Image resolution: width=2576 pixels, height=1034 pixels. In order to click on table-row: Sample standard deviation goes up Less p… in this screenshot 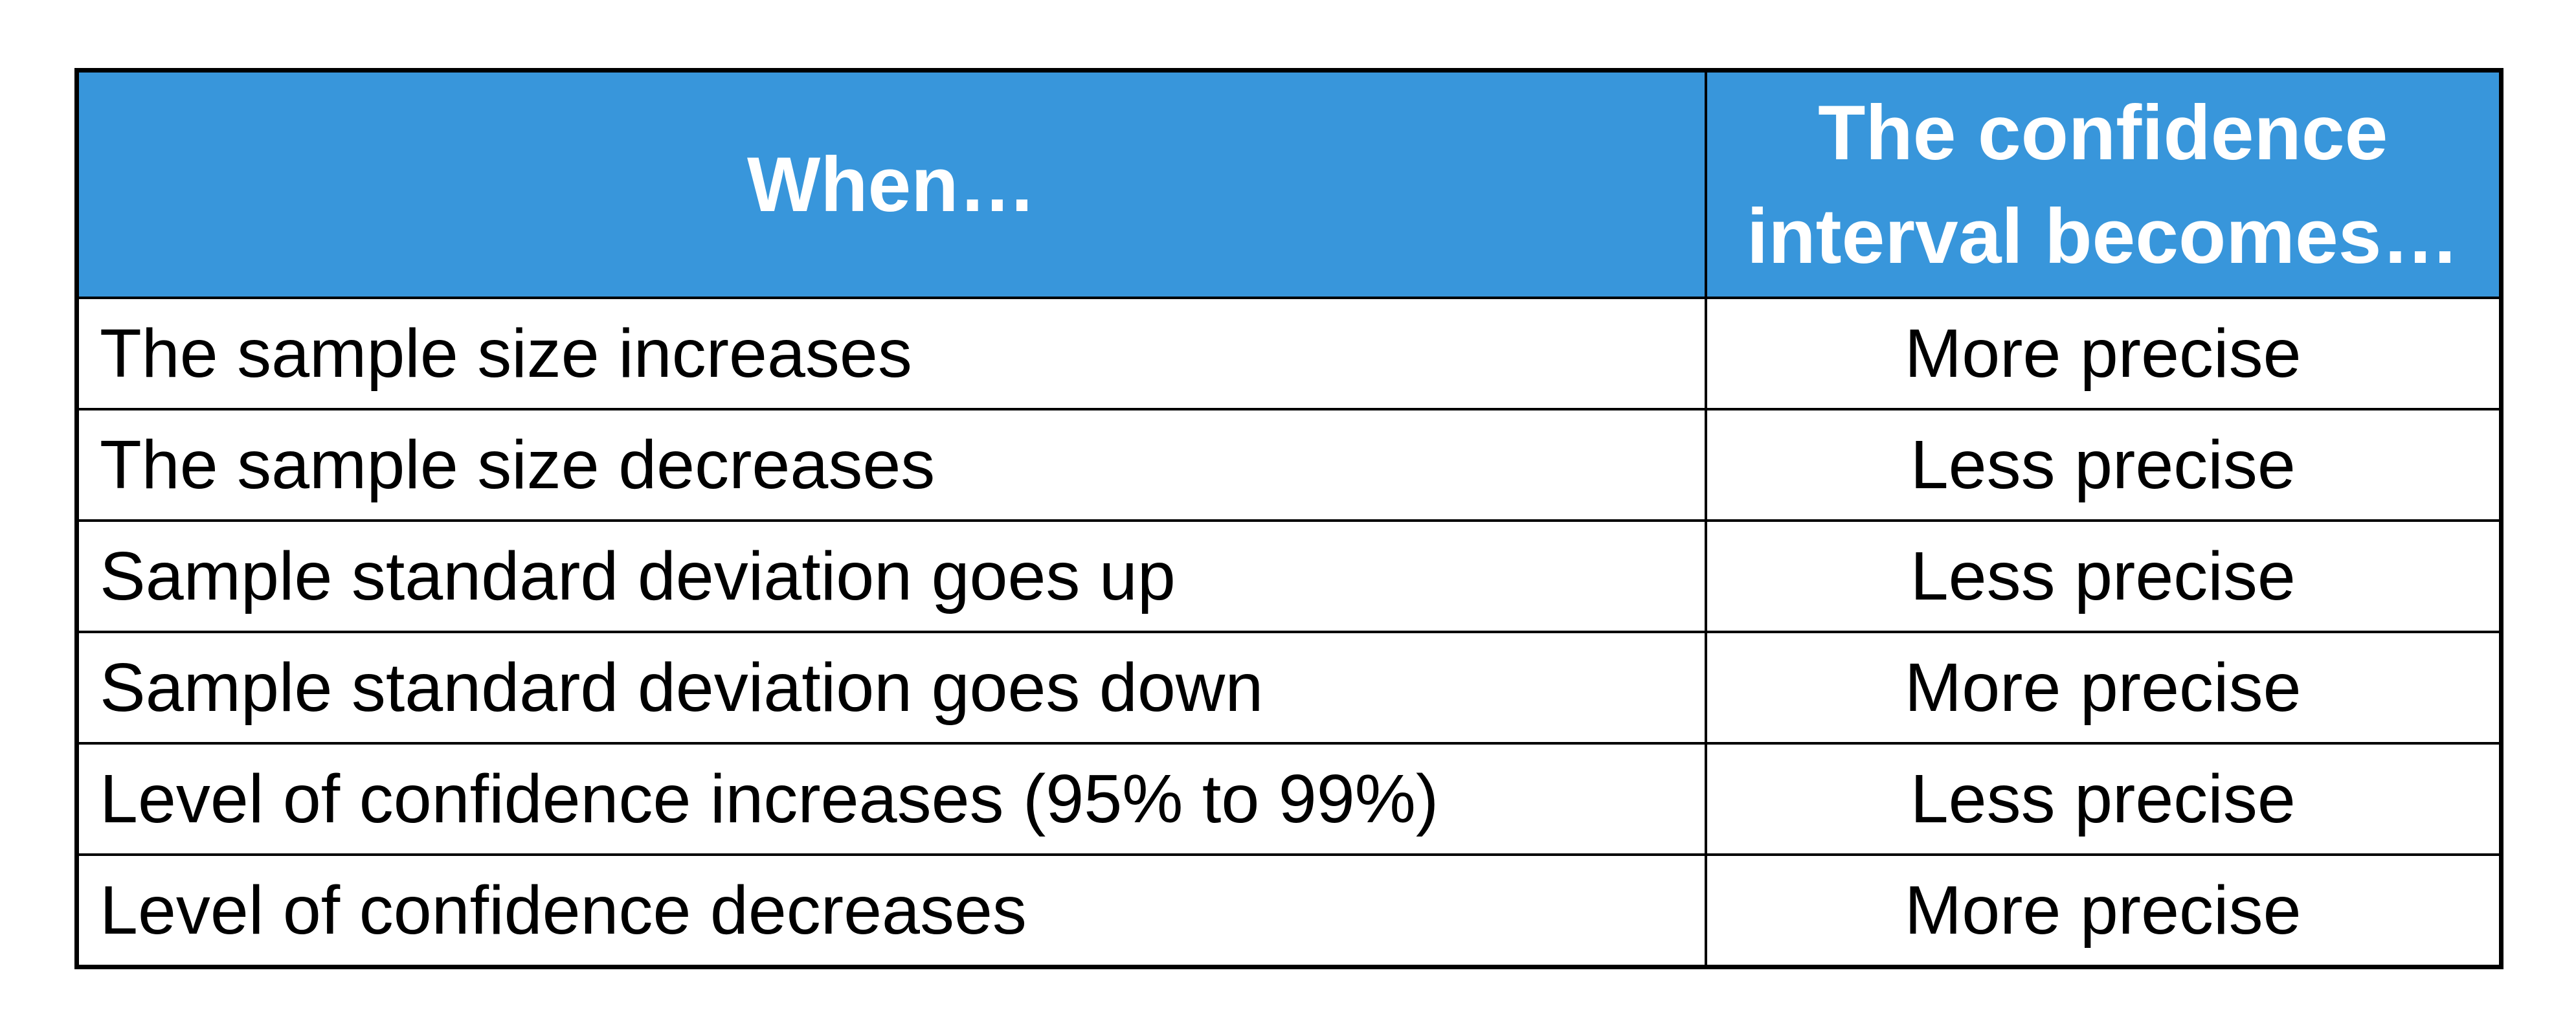, I will do `click(1289, 576)`.